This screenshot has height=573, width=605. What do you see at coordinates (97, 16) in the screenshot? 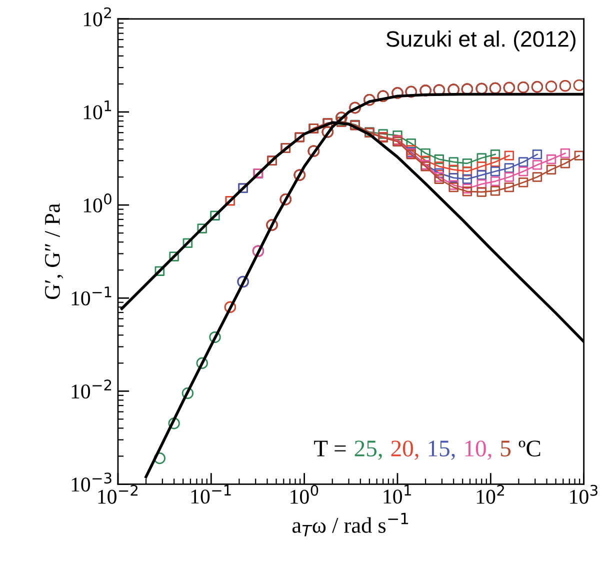
I see `y-tick-label: 10$^{2}$` at bounding box center [97, 16].